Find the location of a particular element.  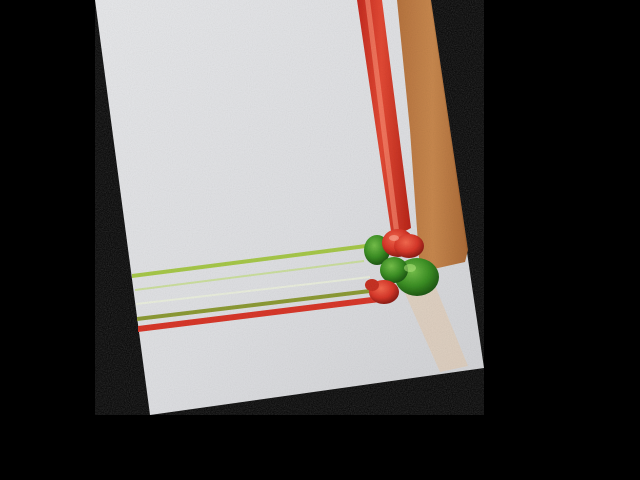

orange-wood-strip is located at coordinates (432, 136).